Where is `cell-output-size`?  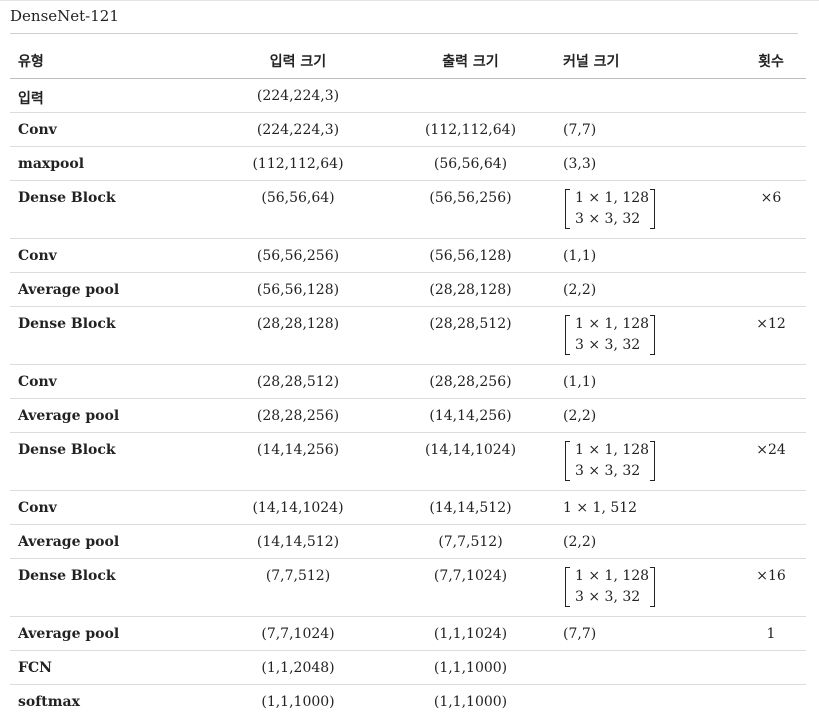
cell-output-size is located at coordinates (470, 96).